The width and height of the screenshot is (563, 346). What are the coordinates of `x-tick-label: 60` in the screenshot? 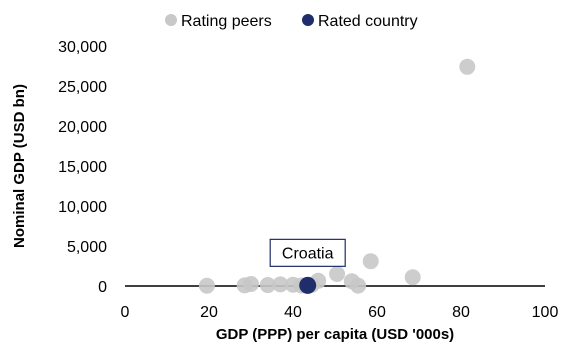 It's located at (377, 312).